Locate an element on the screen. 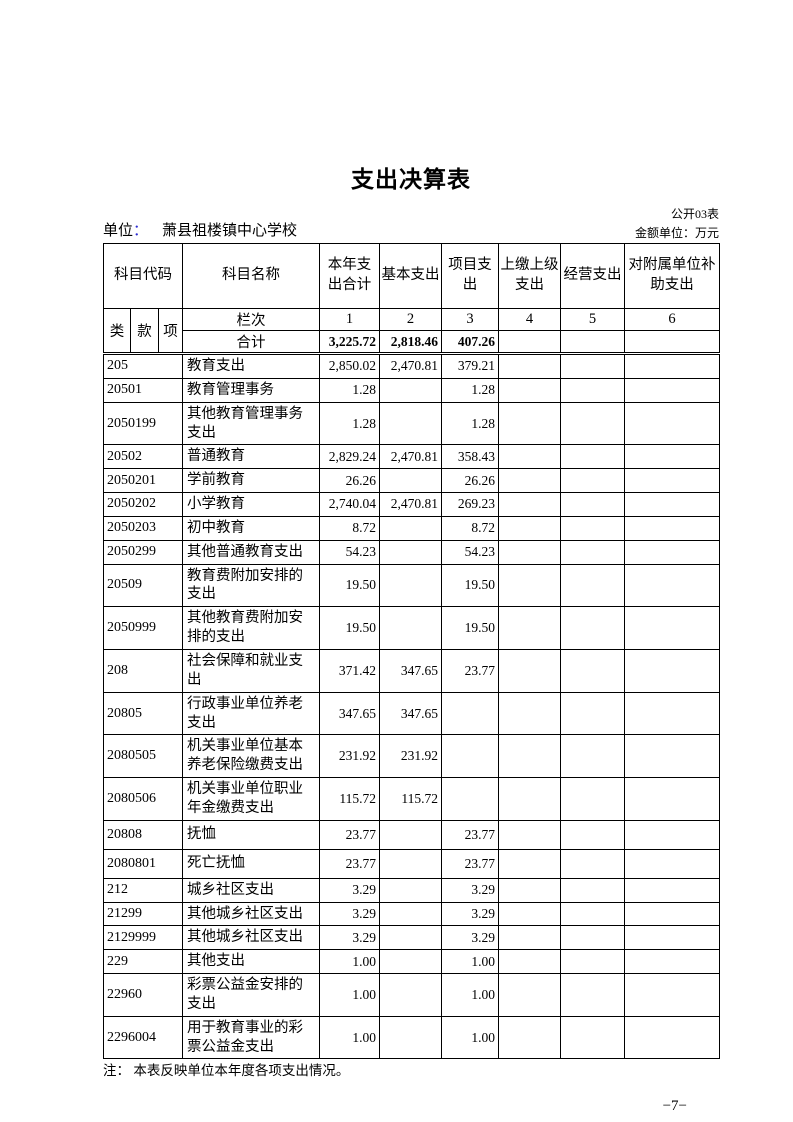 This screenshot has height=1122, width=793. subject-code-cell: 20502 is located at coordinates (143, 457).